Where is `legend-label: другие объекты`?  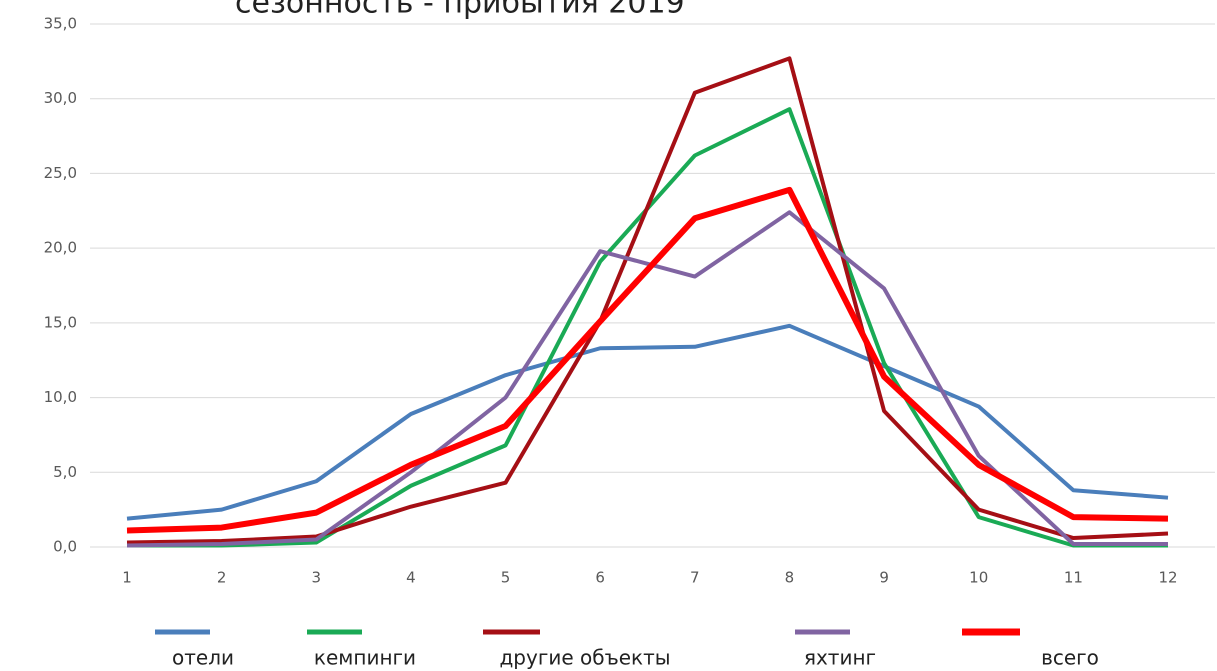 legend-label: другие объекты is located at coordinates (584, 658).